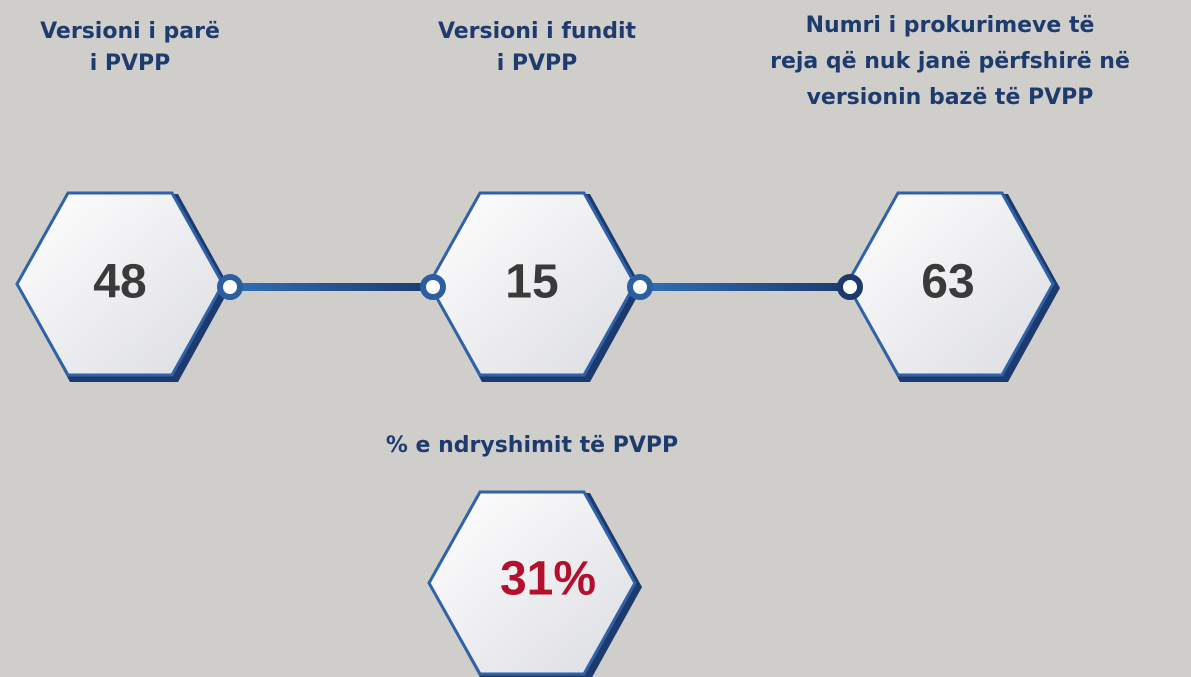  I want to click on connectors, so click(540, 287).